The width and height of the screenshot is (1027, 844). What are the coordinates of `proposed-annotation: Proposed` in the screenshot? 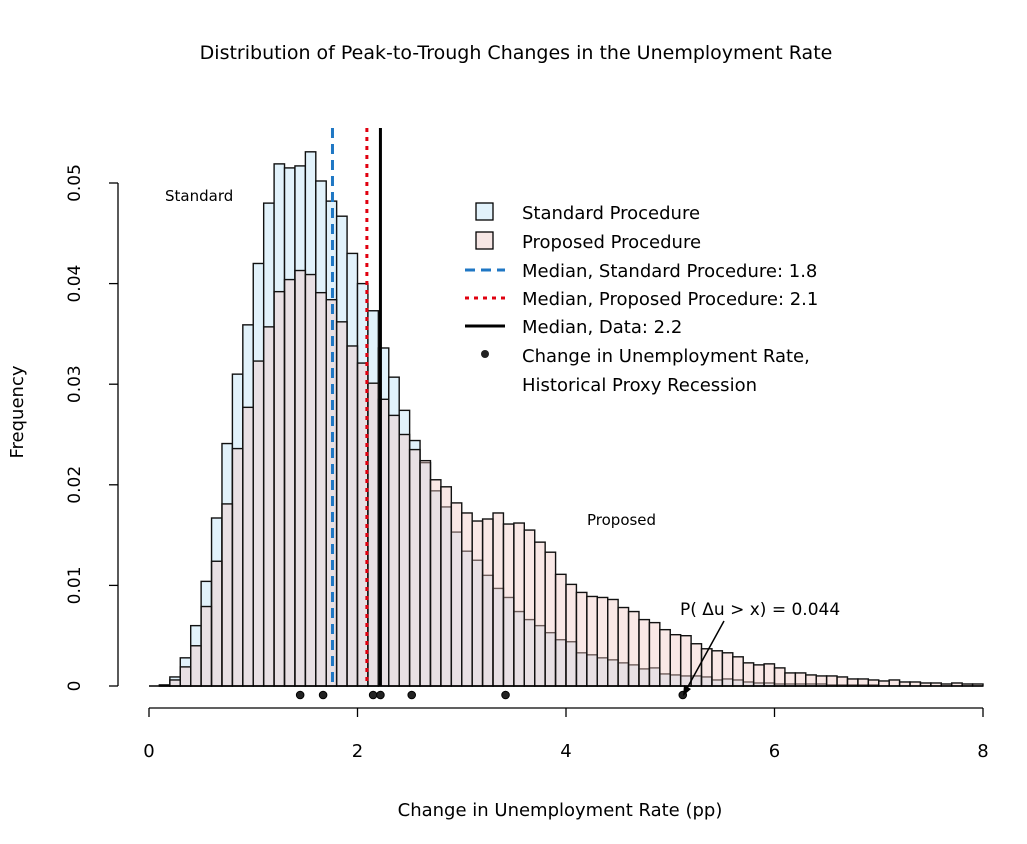 It's located at (621, 520).